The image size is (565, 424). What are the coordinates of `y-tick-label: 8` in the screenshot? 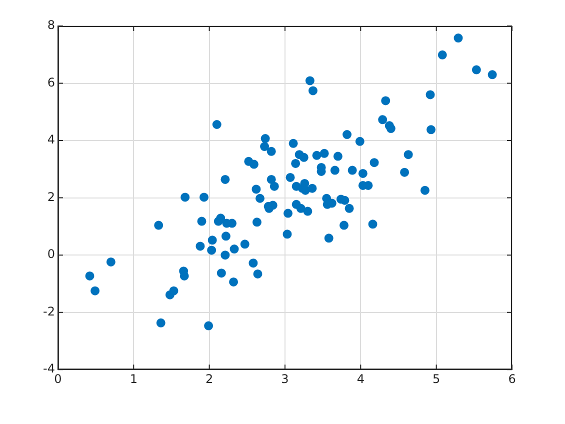 It's located at (51, 25).